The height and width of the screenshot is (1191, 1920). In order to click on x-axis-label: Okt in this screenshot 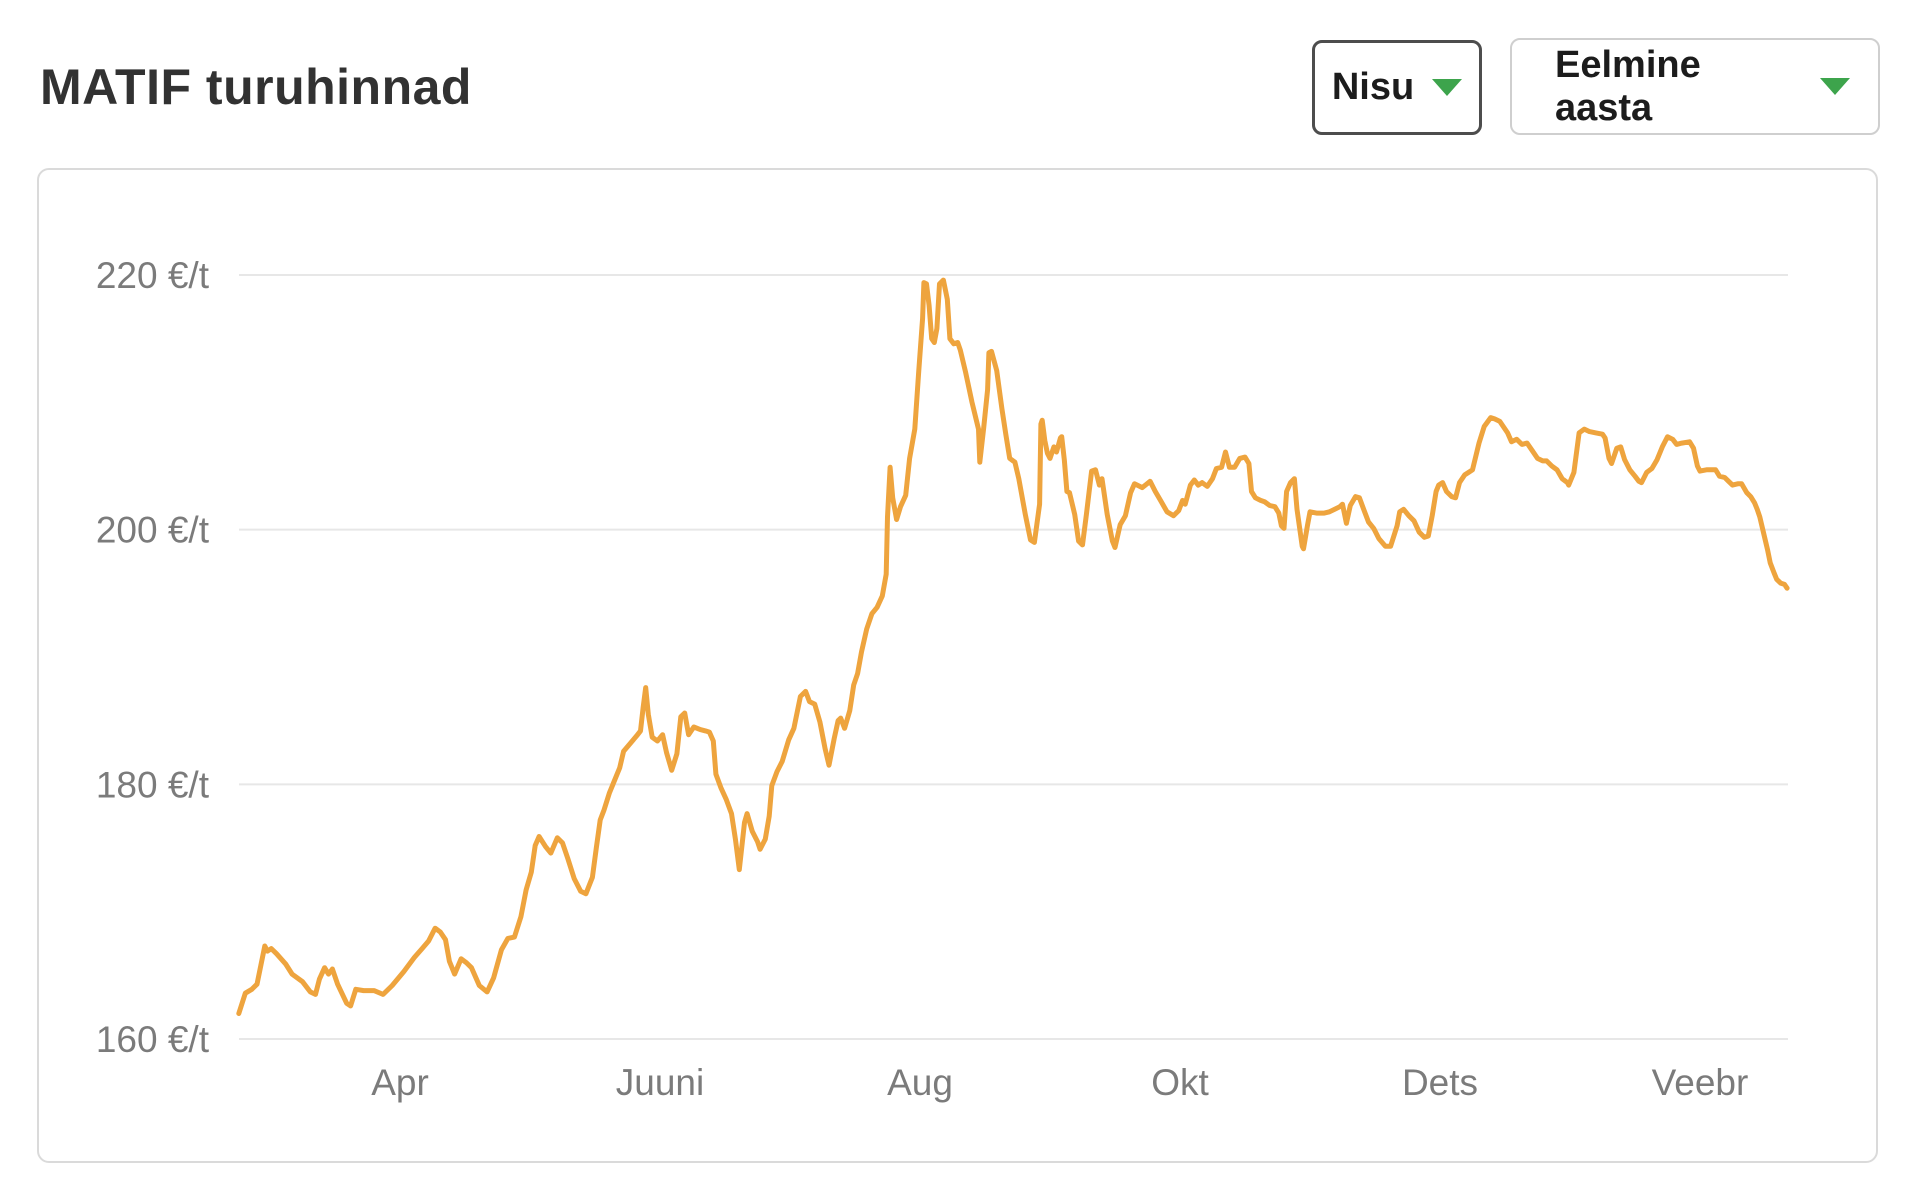, I will do `click(1180, 1082)`.